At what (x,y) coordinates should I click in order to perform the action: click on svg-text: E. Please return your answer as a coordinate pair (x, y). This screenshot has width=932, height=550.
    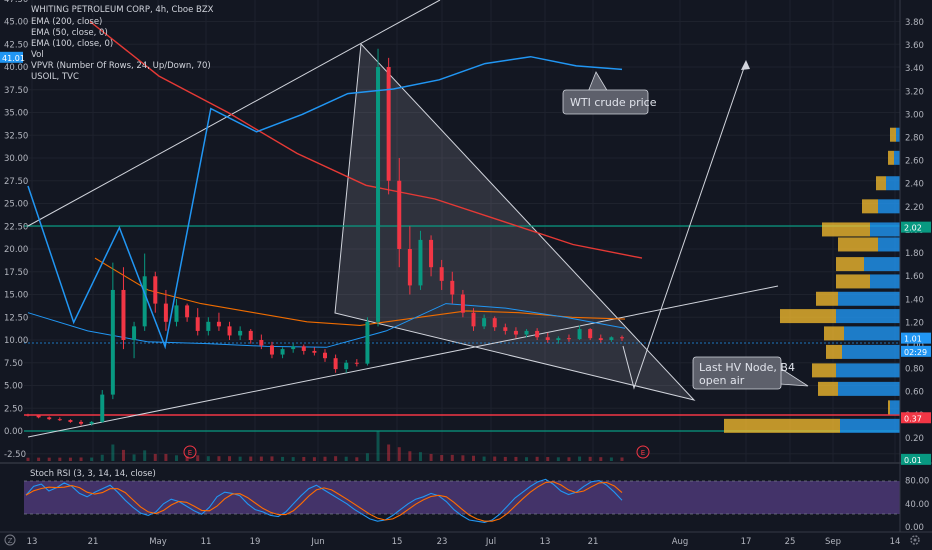
    Looking at the image, I should click on (643, 453).